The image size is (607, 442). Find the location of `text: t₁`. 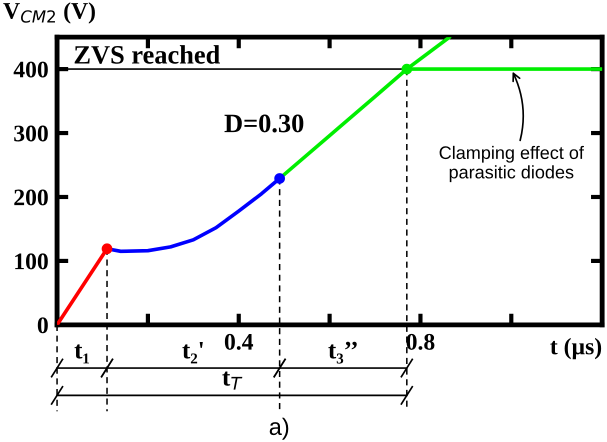

text: t₁ is located at coordinates (81, 354).